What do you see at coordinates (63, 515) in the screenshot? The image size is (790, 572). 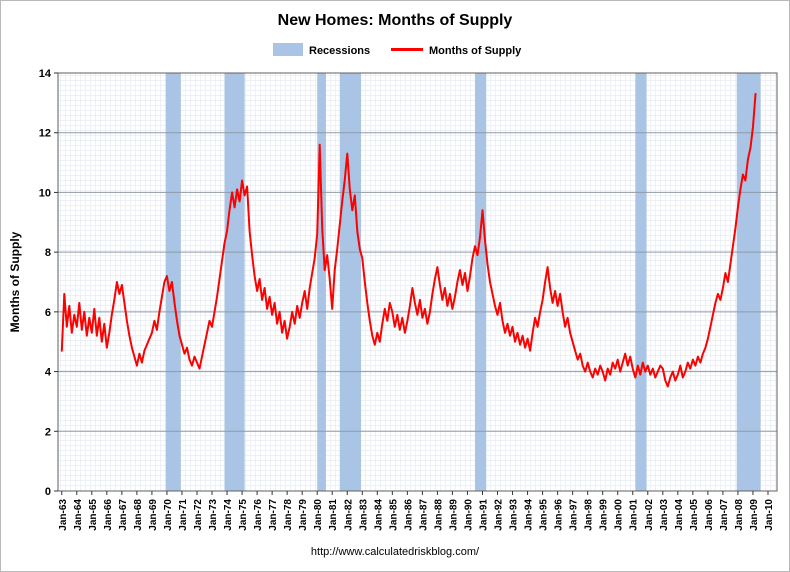 I see `x-tick-label: Jan-63` at bounding box center [63, 515].